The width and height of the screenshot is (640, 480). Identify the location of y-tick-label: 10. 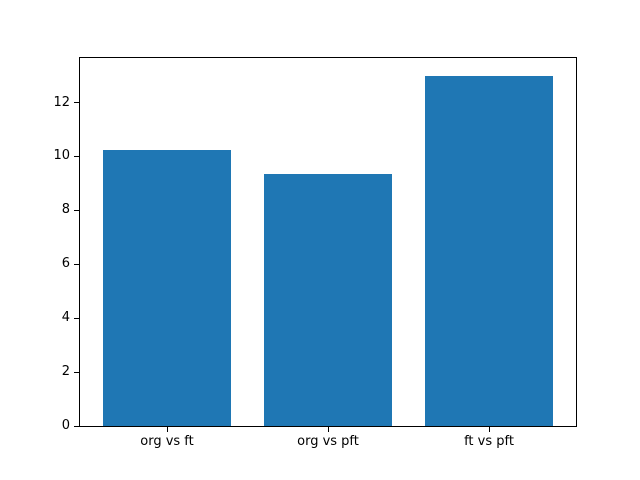
(61, 156).